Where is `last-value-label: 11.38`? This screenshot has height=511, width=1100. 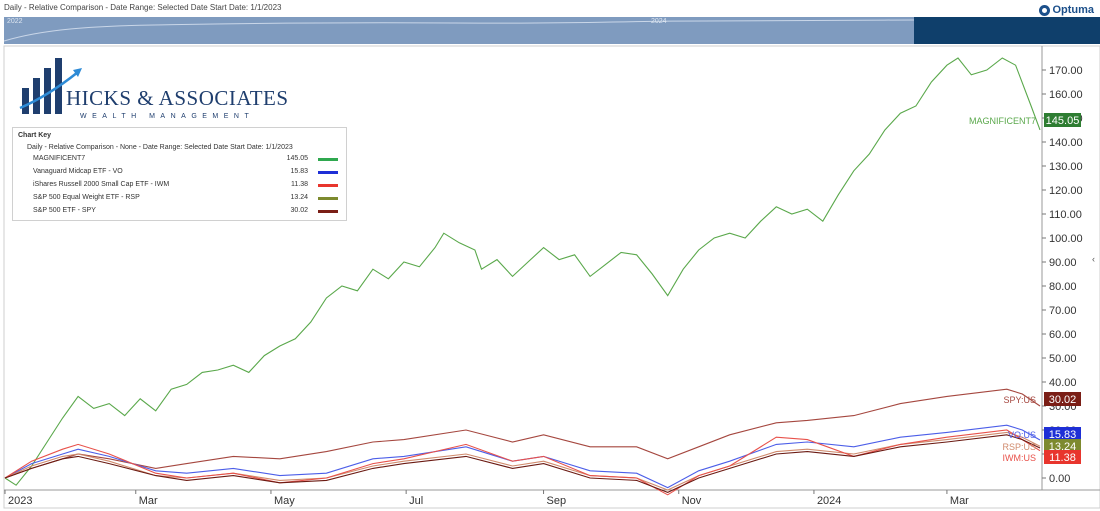 last-value-label: 11.38 is located at coordinates (1062, 458).